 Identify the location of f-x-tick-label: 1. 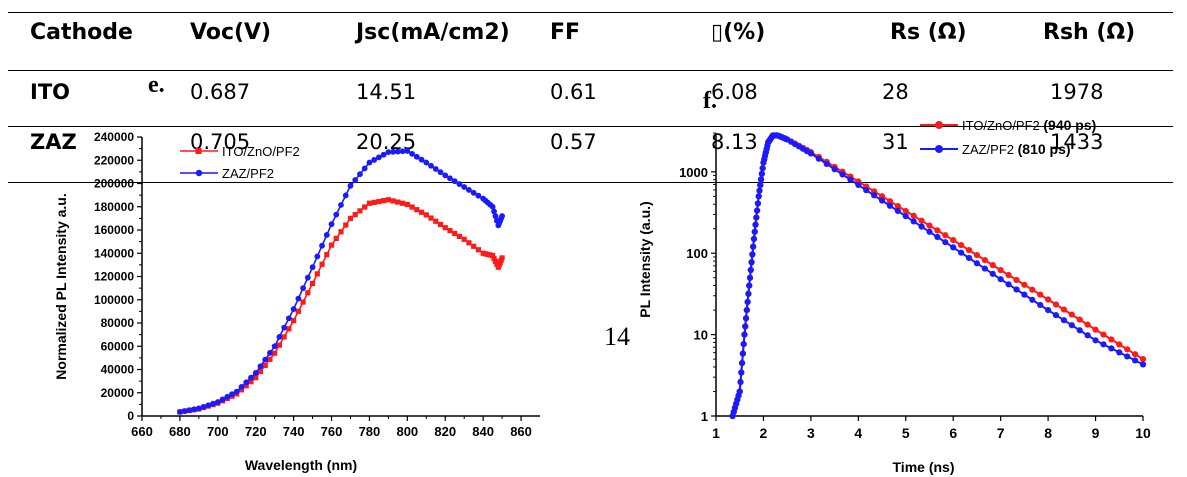
(716, 433).